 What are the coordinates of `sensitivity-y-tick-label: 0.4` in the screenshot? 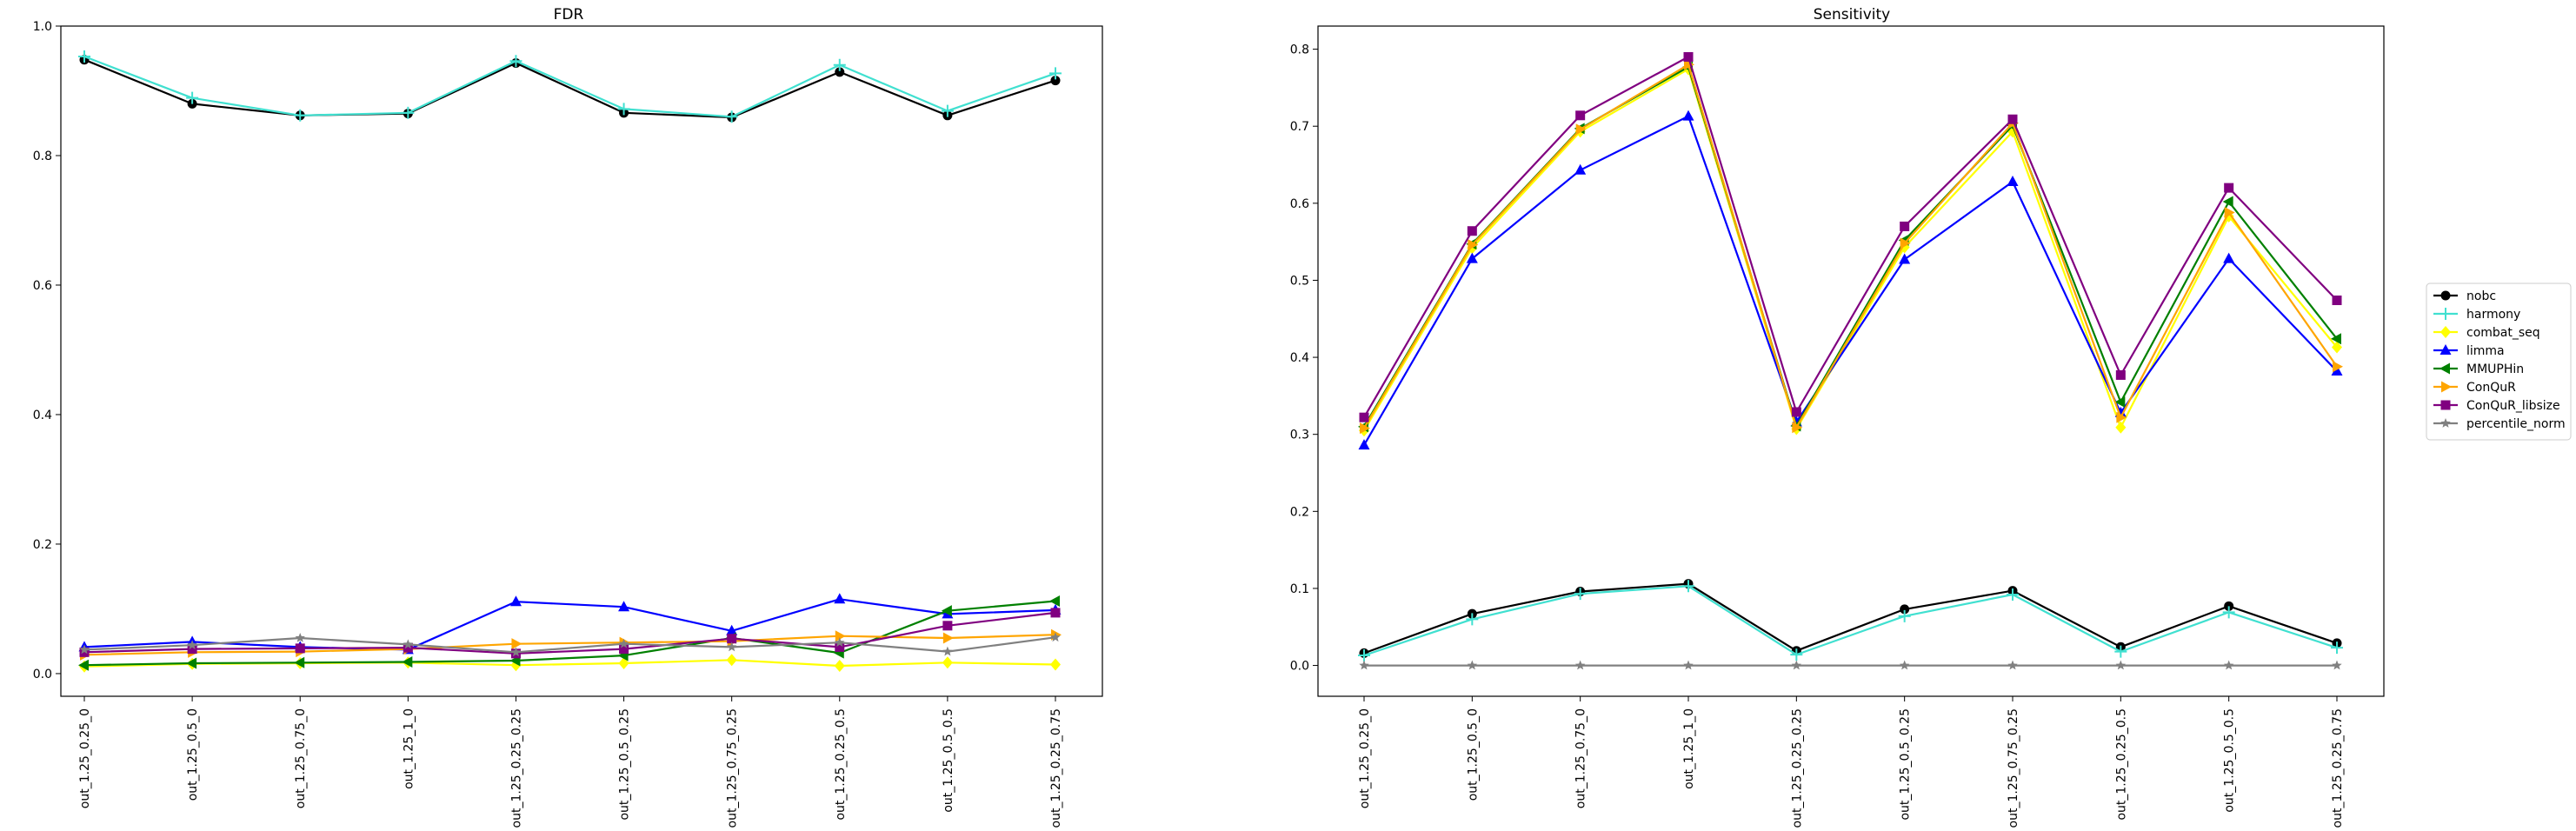 It's located at (1299, 358).